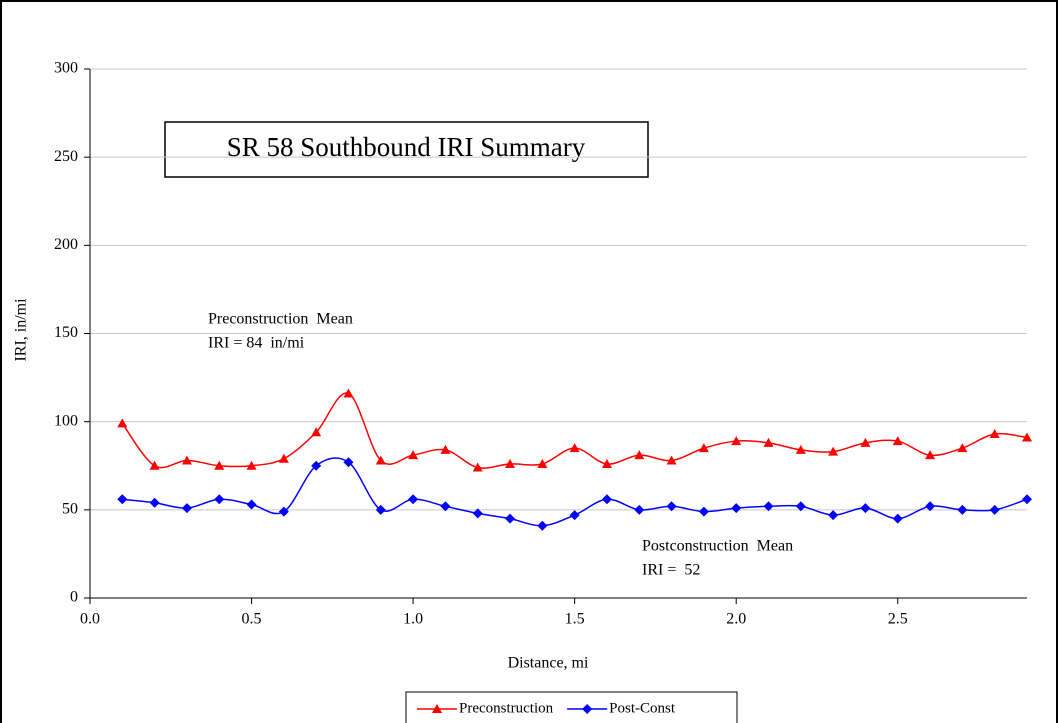 This screenshot has width=1058, height=723. I want to click on annotation: Postconstruction Mean, so click(717, 546).